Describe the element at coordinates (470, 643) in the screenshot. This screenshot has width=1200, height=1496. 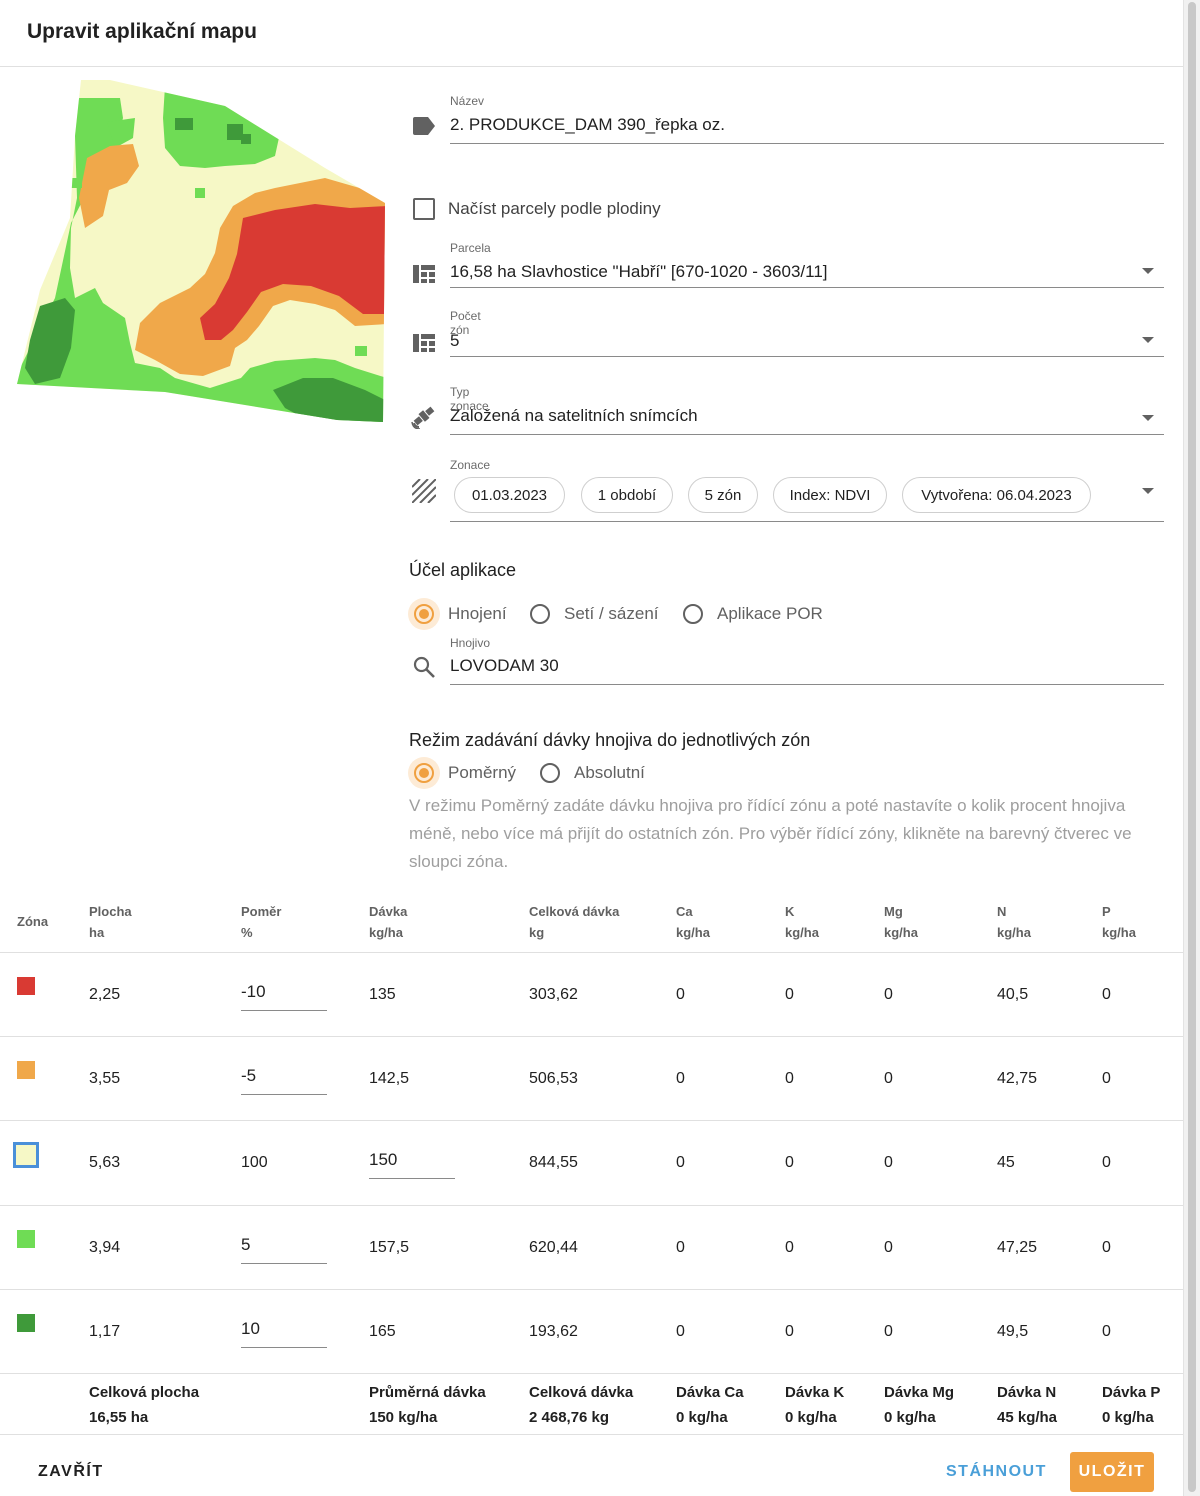
I see `fertilizer-label: Hnojivo` at that location.